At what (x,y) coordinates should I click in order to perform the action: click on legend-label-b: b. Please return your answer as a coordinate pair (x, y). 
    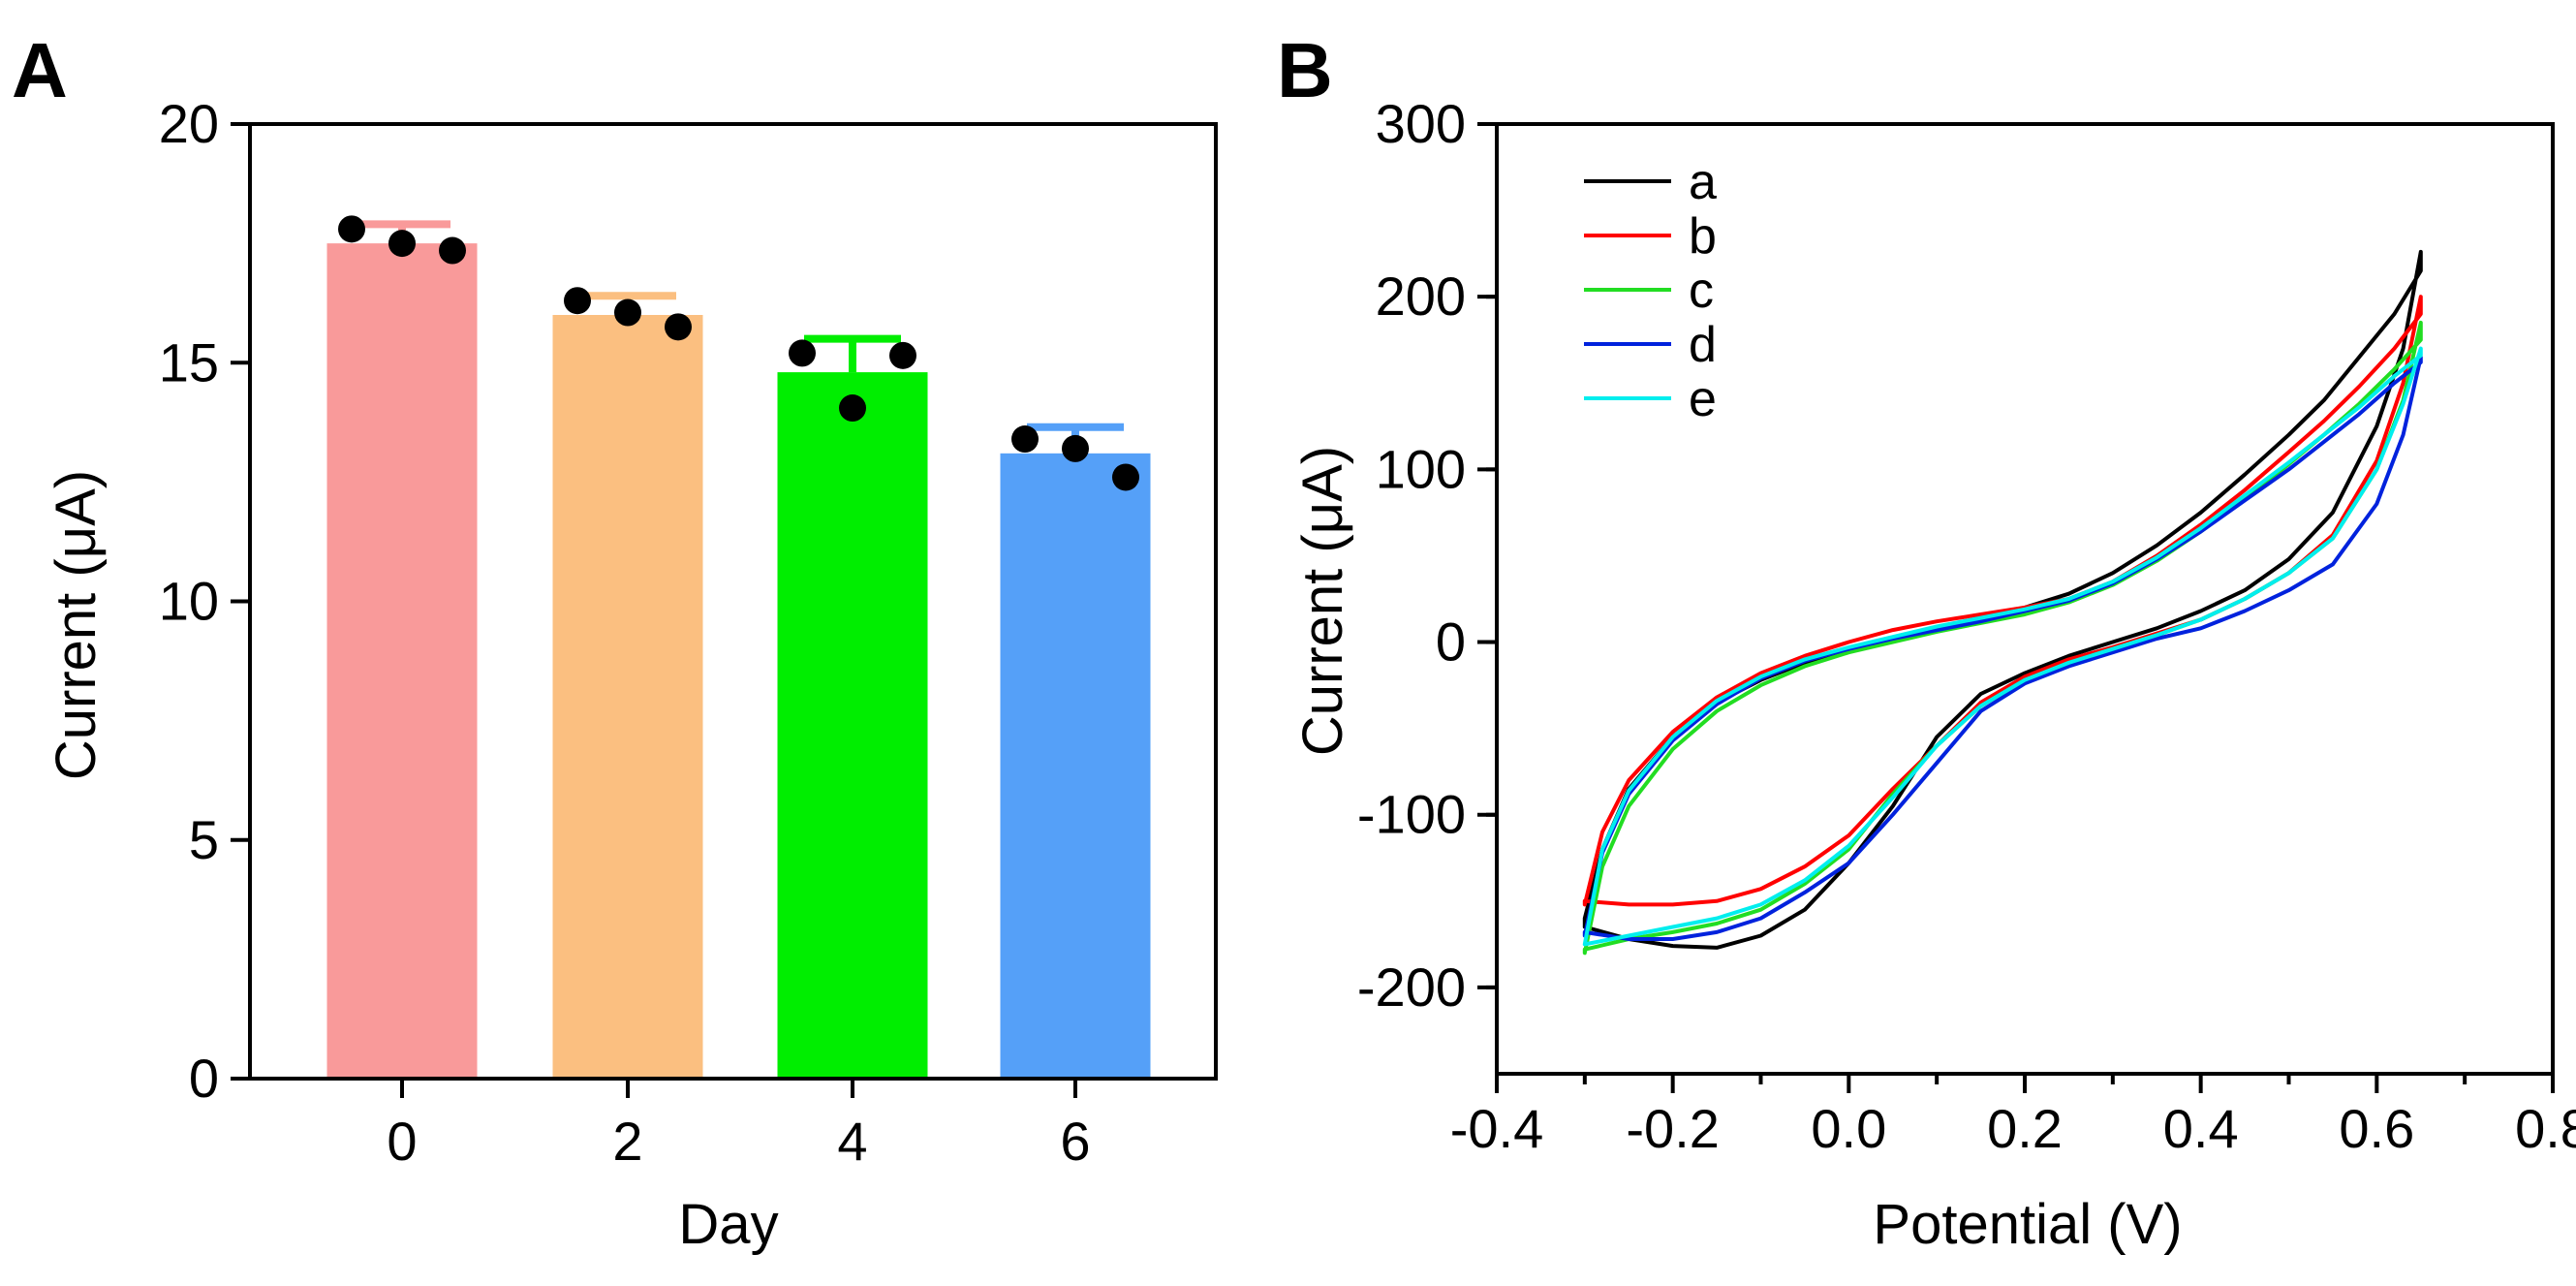
    Looking at the image, I should click on (1703, 236).